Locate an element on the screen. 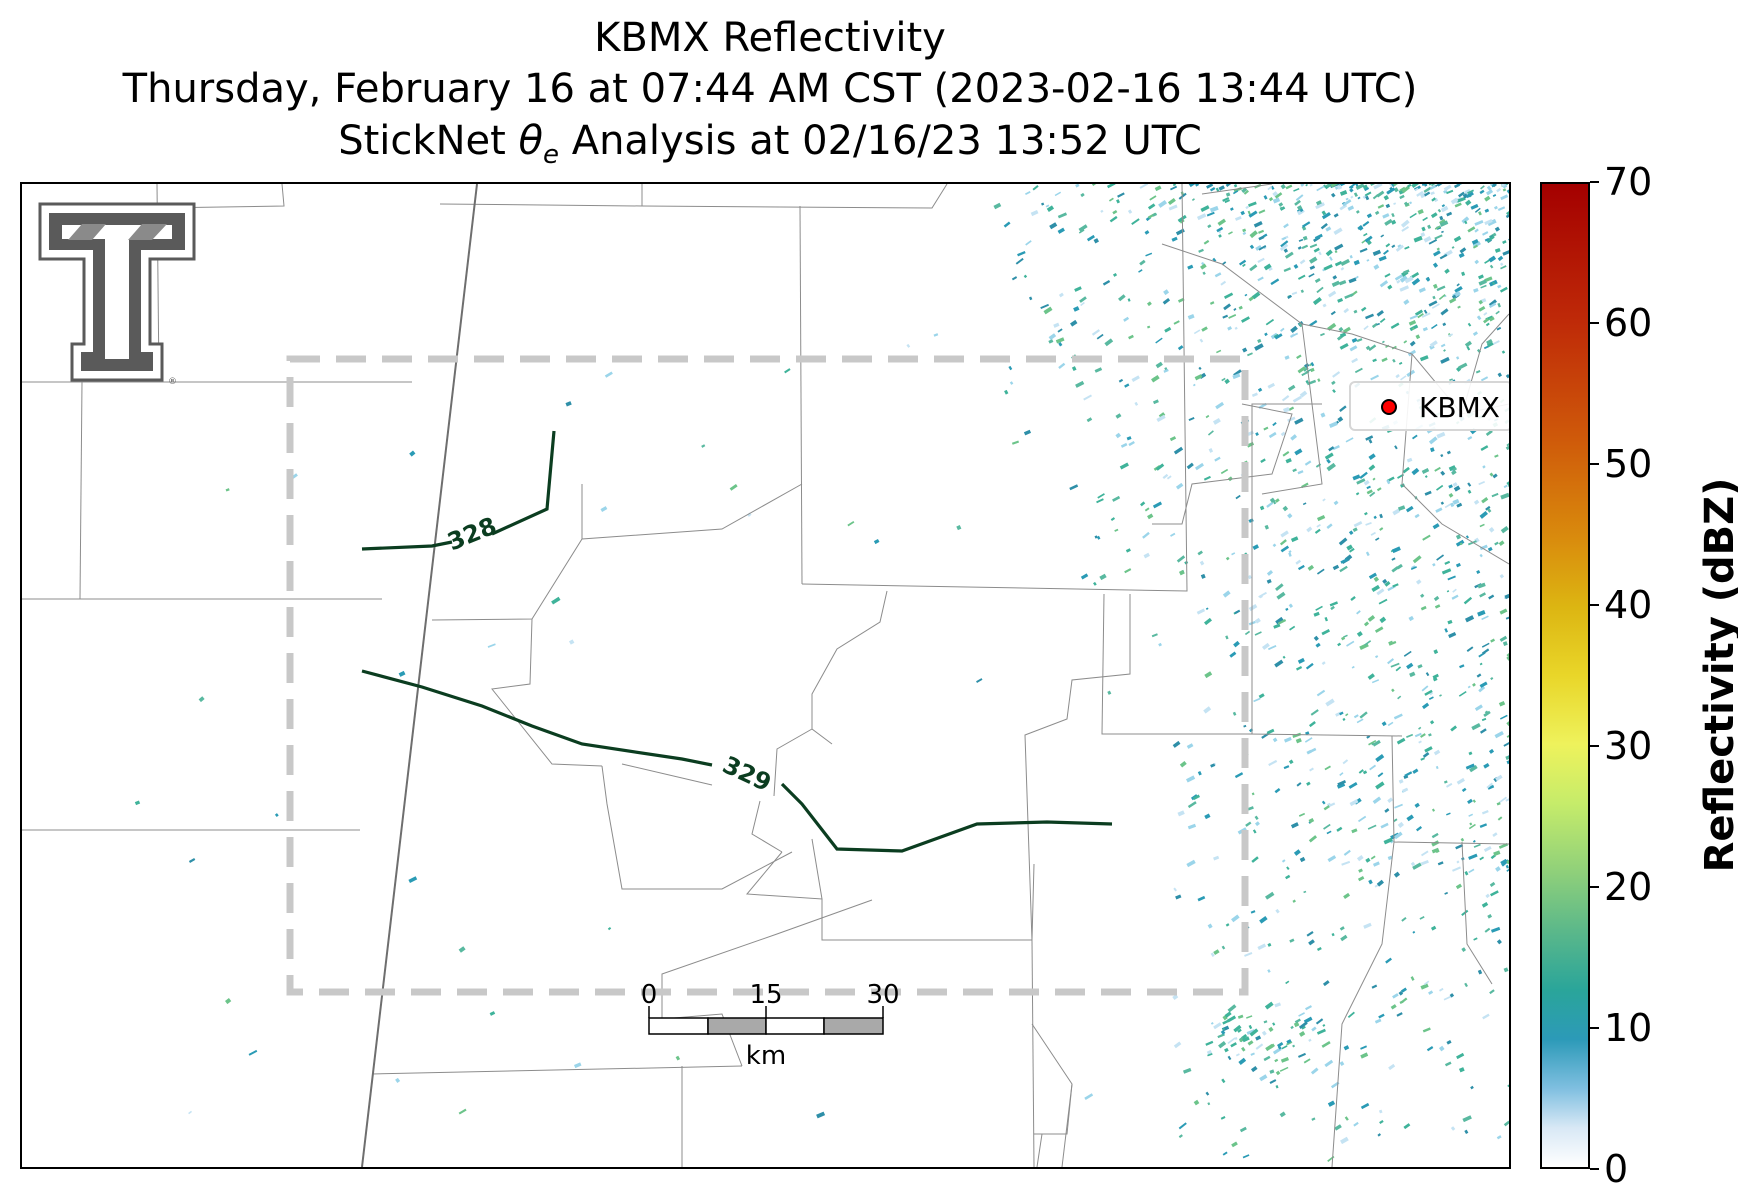 This screenshot has height=1203, width=1738. colorbar-title: Reflectivity (dBZ) is located at coordinates (1717, 675).